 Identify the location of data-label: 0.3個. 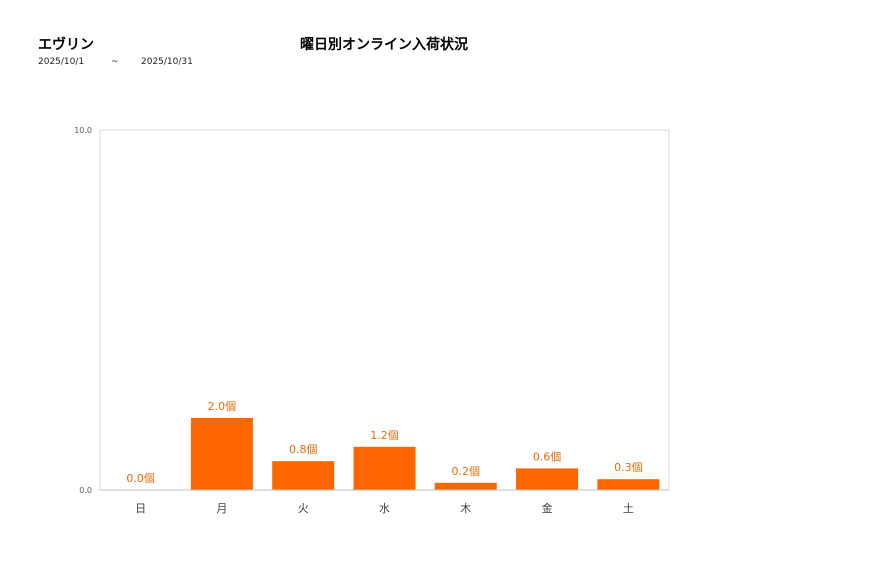
(628, 467).